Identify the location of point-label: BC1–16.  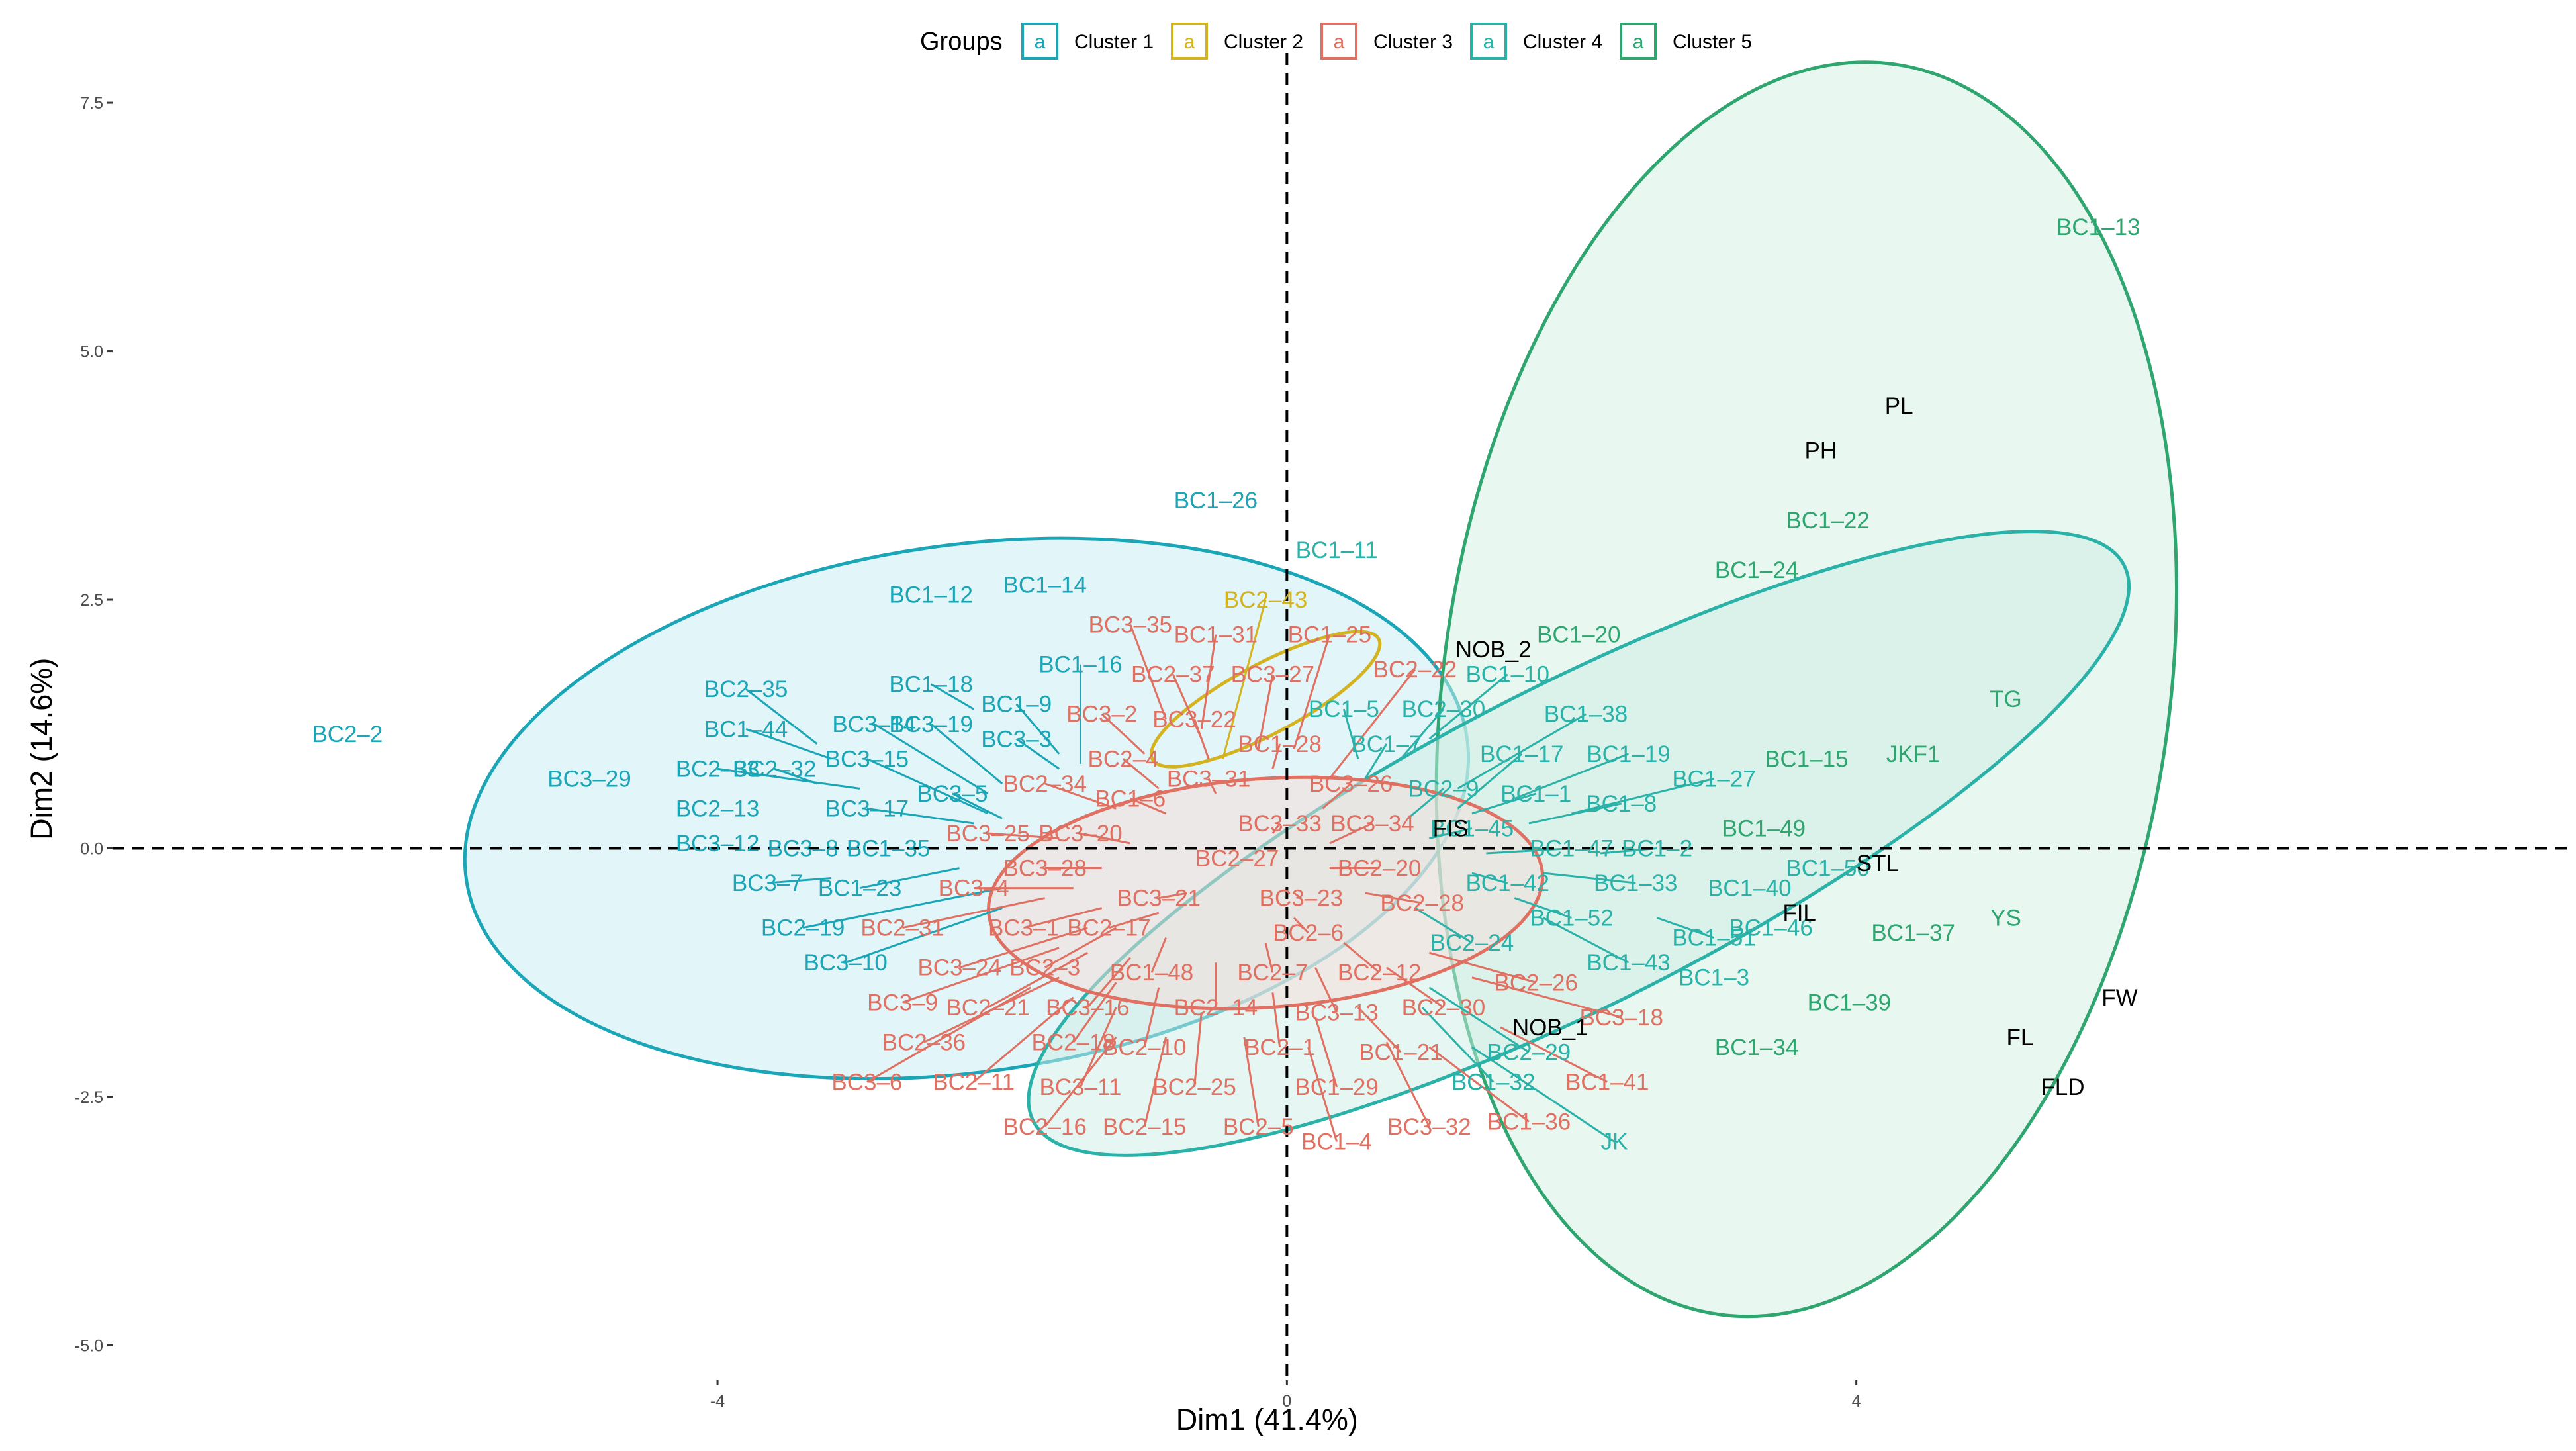
(1080, 665).